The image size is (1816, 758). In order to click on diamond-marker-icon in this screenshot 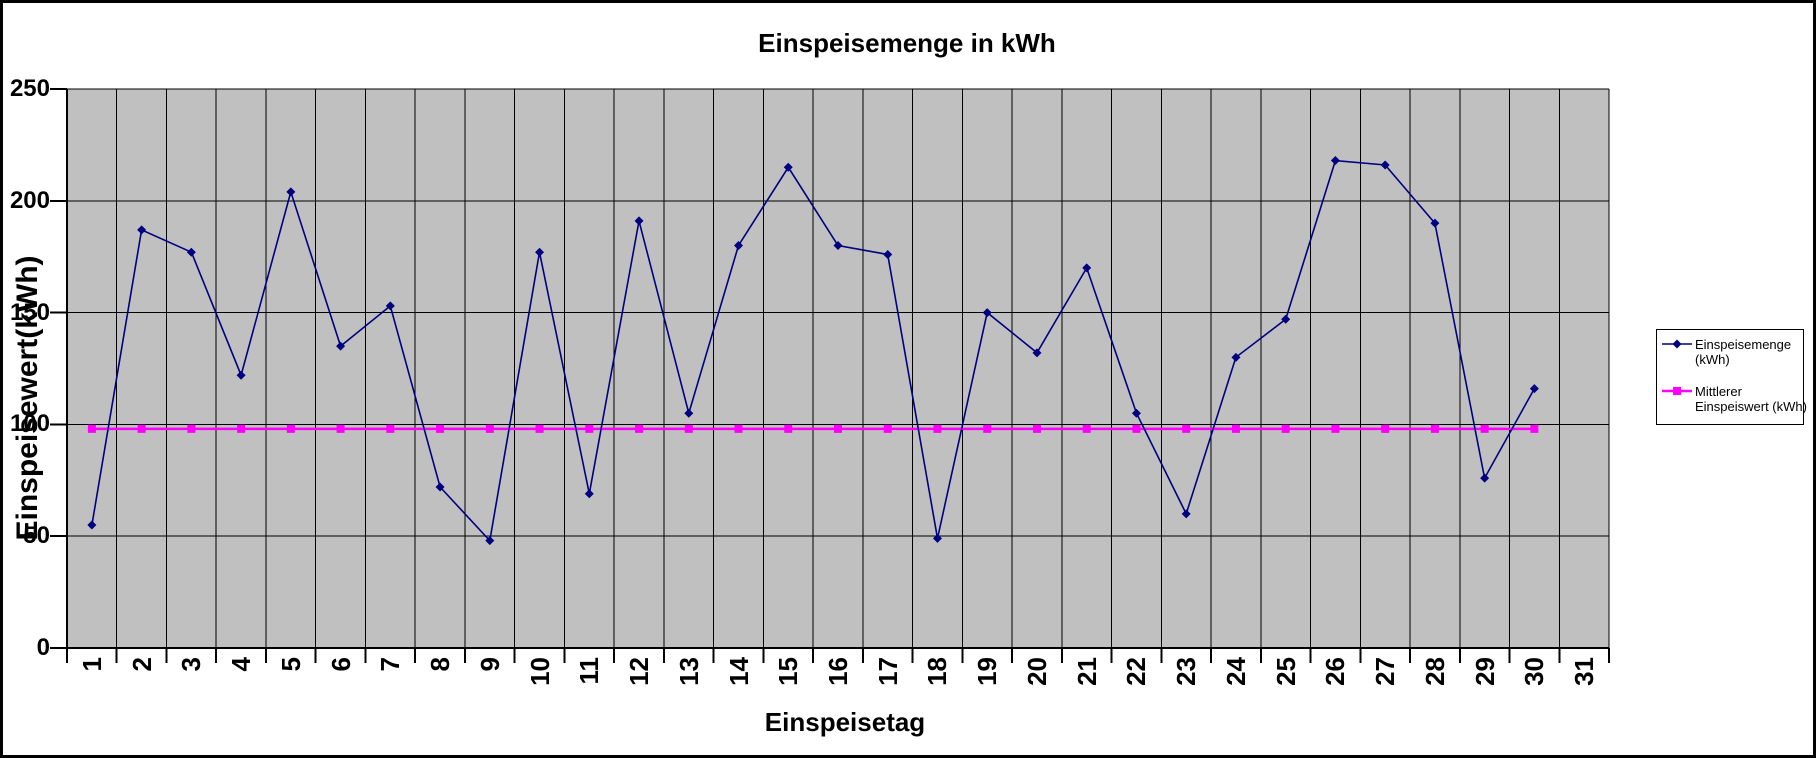, I will do `click(1677, 344)`.